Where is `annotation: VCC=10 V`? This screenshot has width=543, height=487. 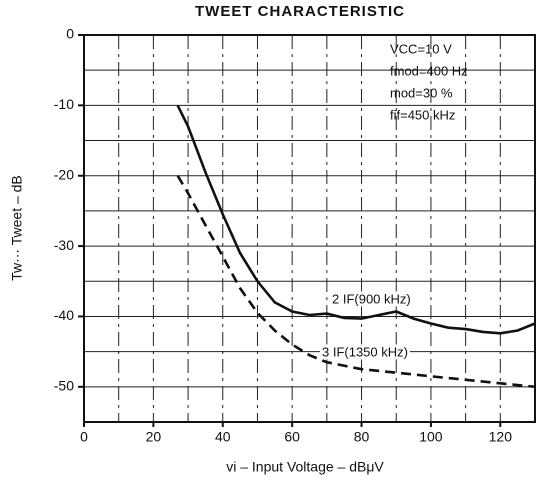 annotation: VCC=10 V is located at coordinates (421, 48).